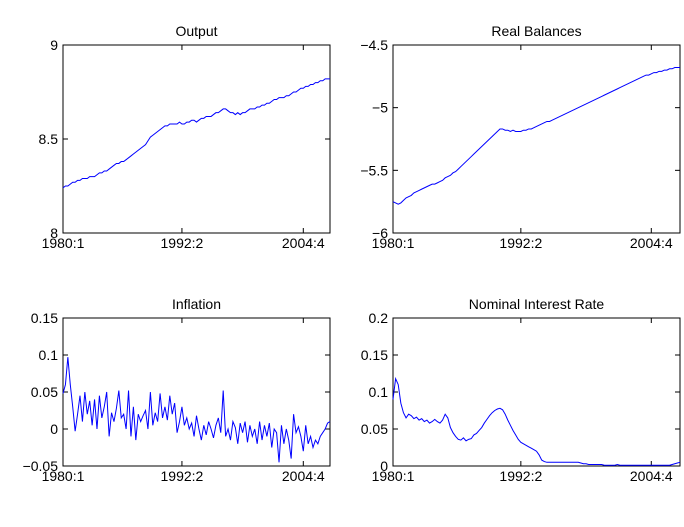 Image resolution: width=684 pixels, height=527 pixels. I want to click on y-tick-label: −0.05, so click(41, 466).